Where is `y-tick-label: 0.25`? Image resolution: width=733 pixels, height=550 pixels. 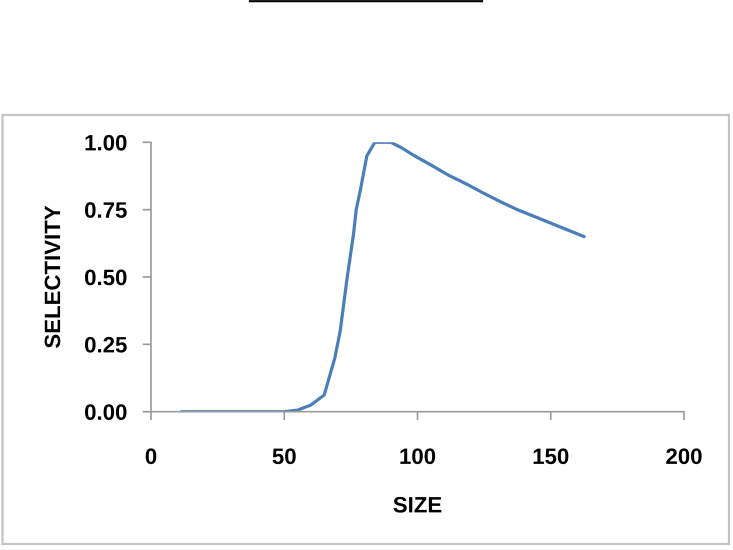 y-tick-label: 0.25 is located at coordinates (106, 344).